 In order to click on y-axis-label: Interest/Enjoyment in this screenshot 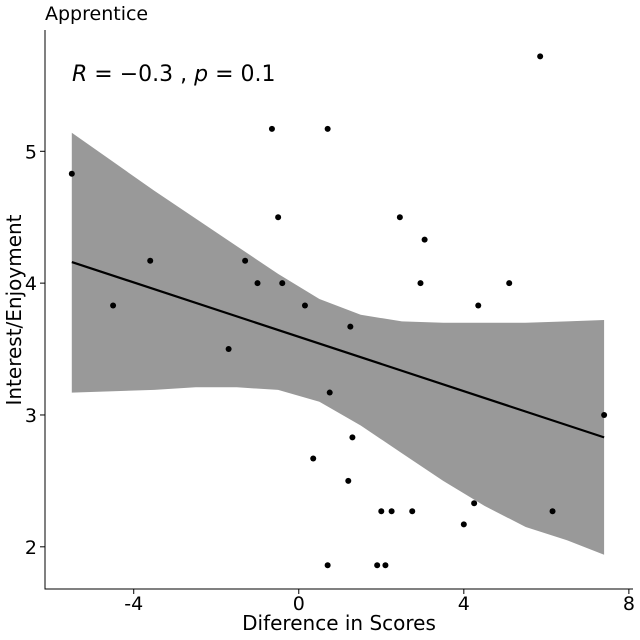, I will do `click(14, 309)`.